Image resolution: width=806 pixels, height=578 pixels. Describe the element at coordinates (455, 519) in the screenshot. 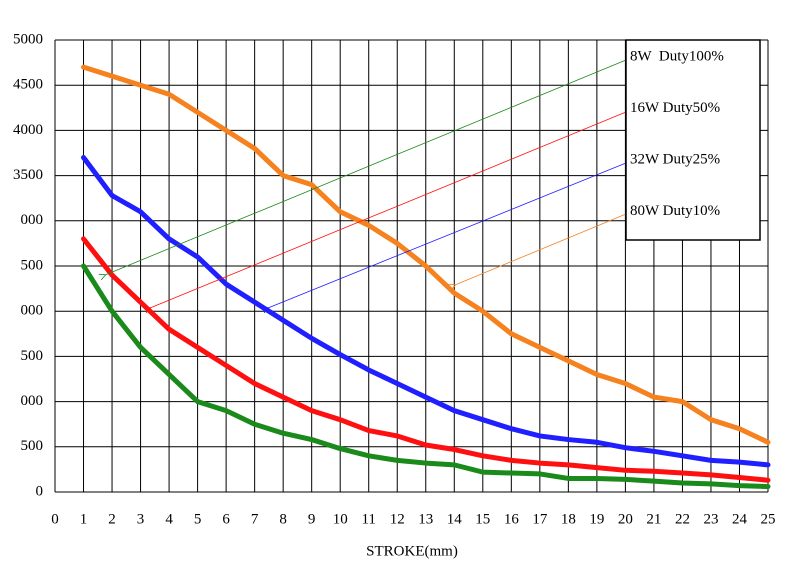

I see `x-tick-label: 14` at that location.